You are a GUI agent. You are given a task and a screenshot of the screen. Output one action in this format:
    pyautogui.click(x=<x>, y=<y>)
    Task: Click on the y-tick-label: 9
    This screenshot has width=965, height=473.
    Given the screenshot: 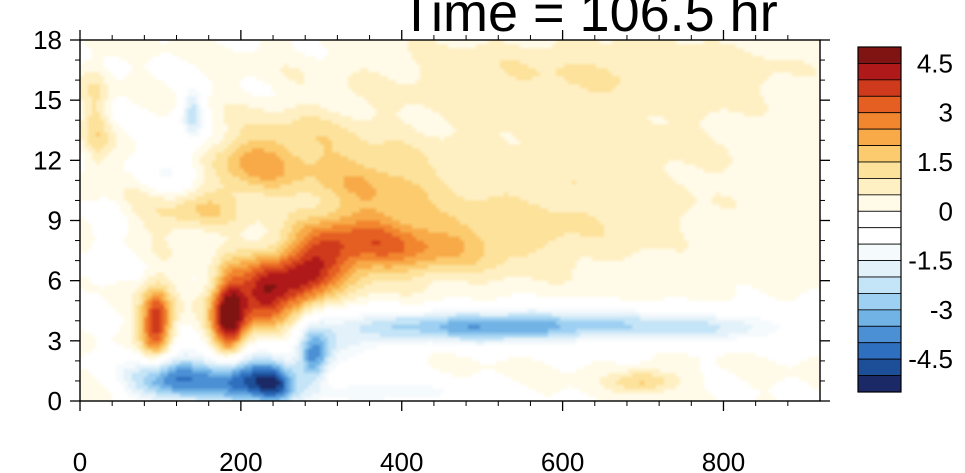 What is the action you would take?
    pyautogui.click(x=55, y=221)
    